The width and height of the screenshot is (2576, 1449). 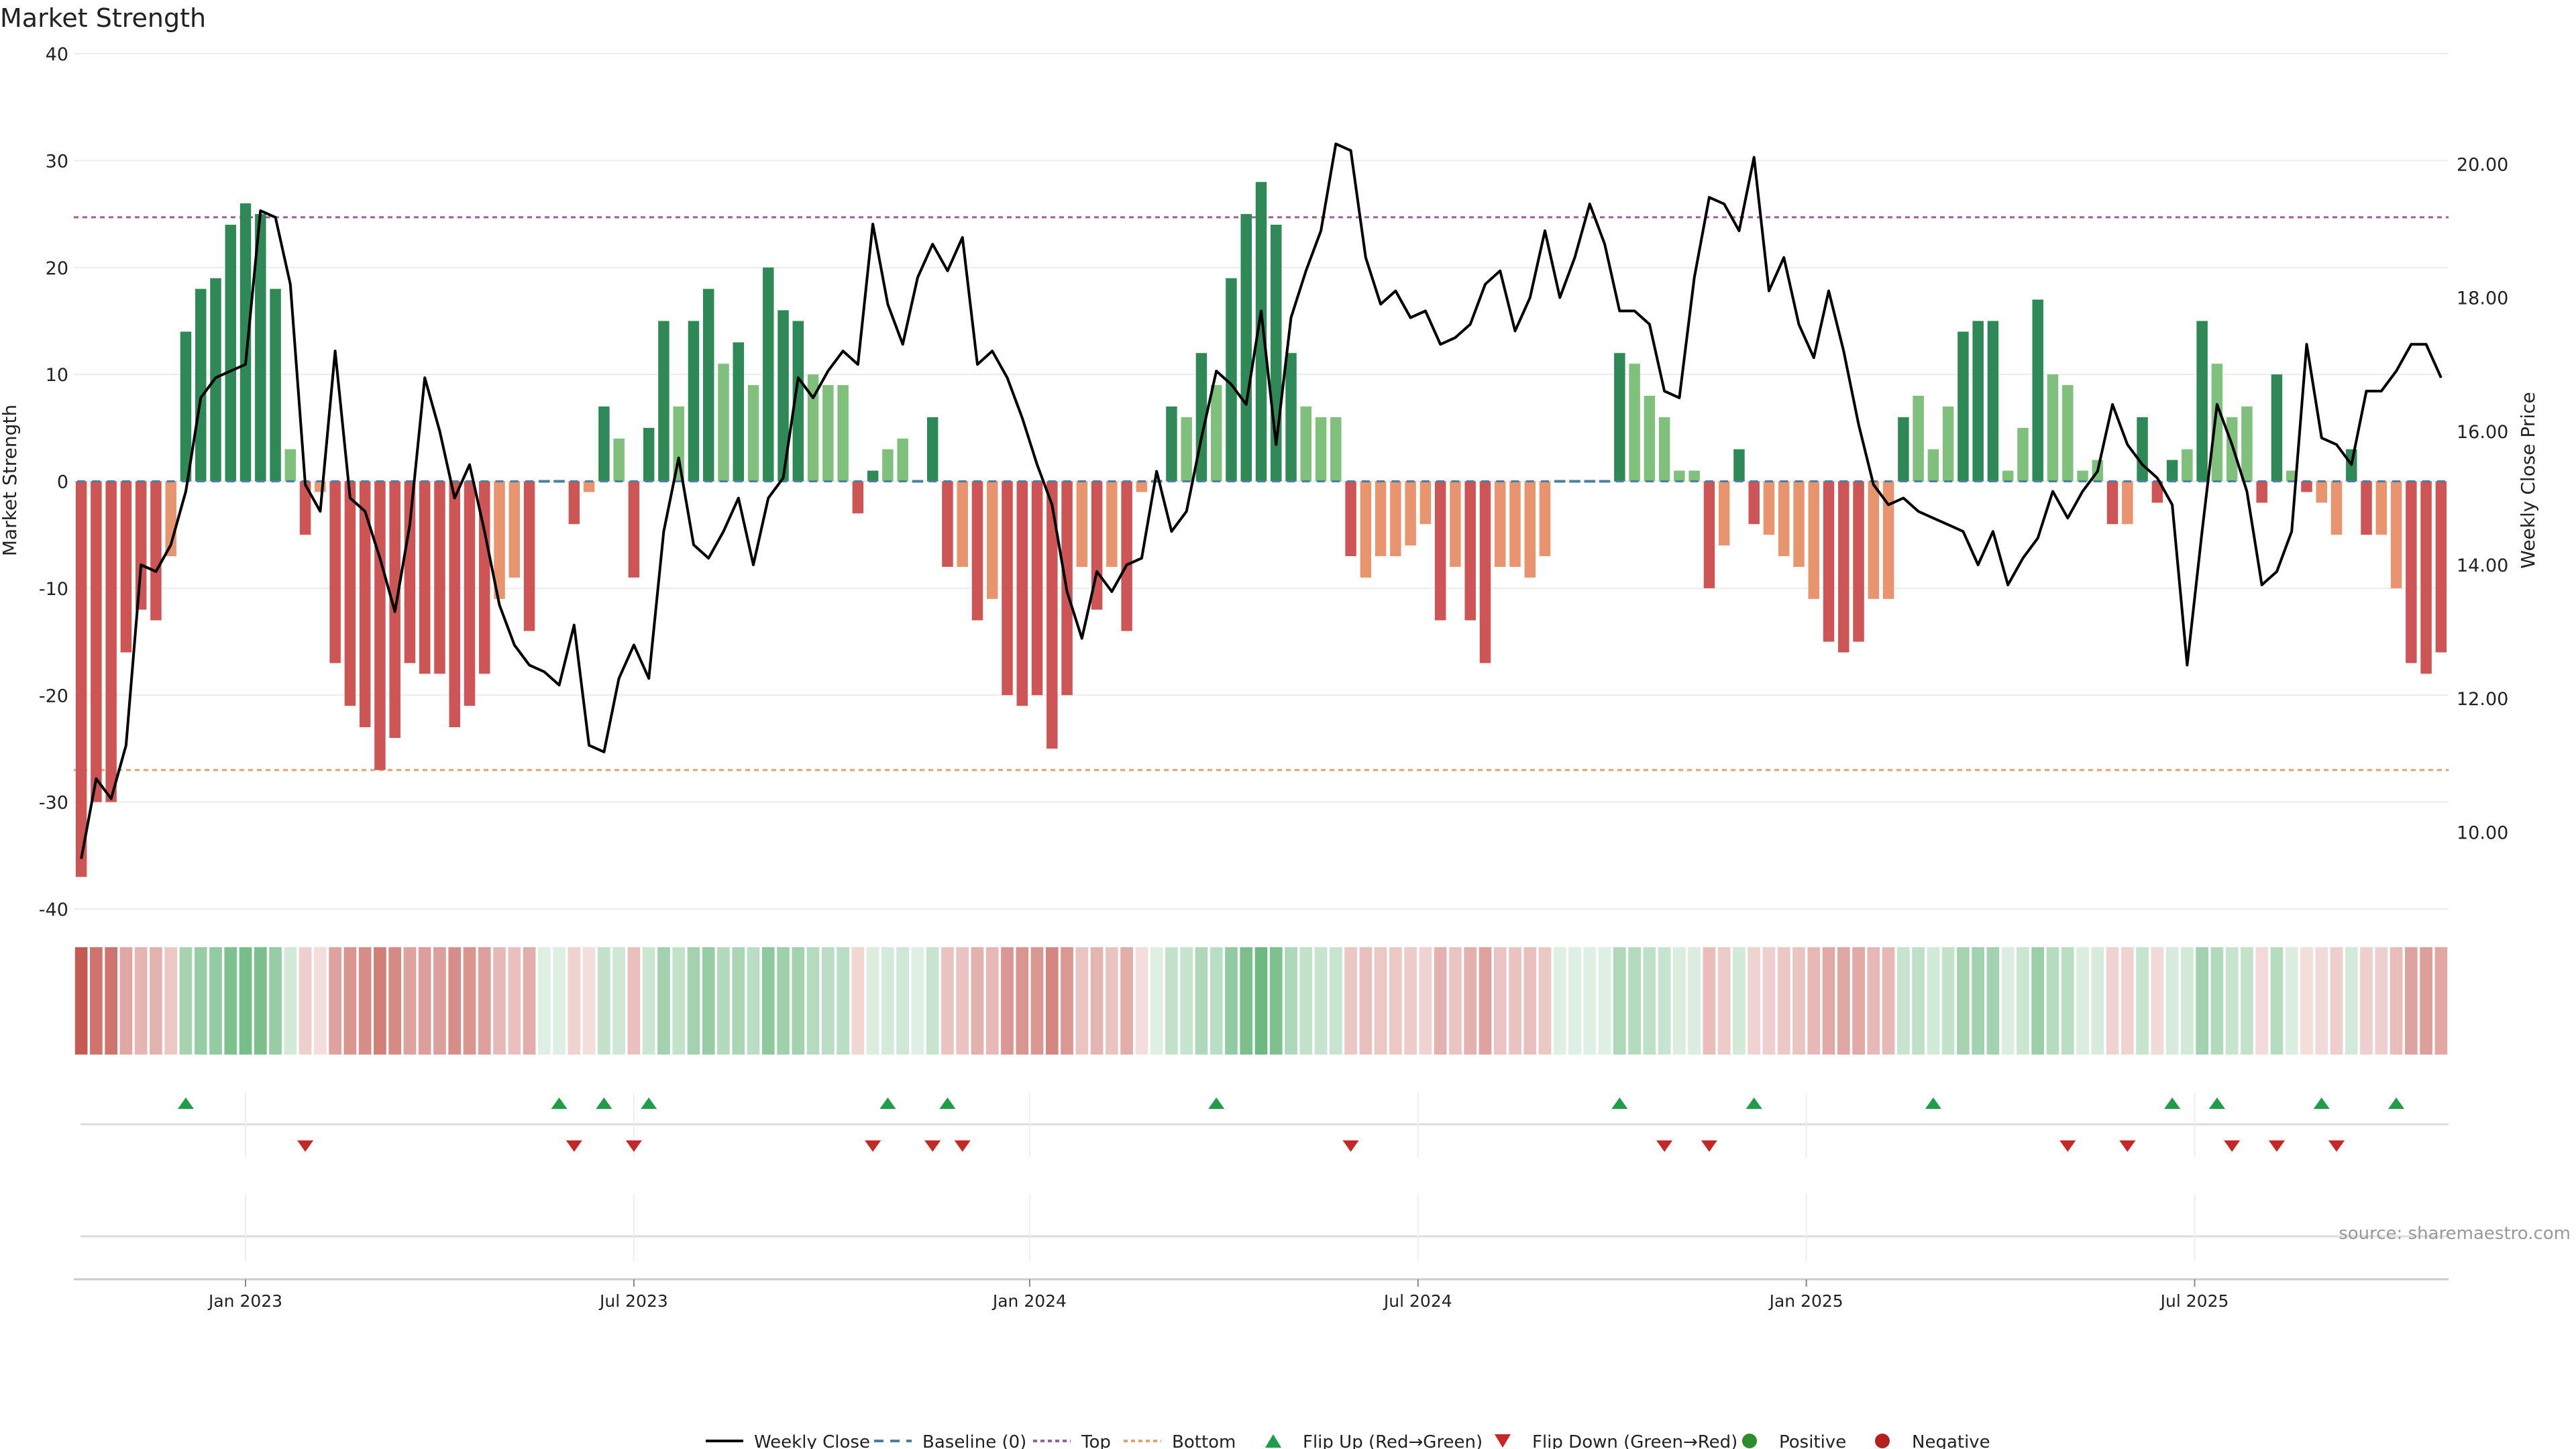 What do you see at coordinates (2482, 832) in the screenshot?
I see `y2-tick-label: 10.00` at bounding box center [2482, 832].